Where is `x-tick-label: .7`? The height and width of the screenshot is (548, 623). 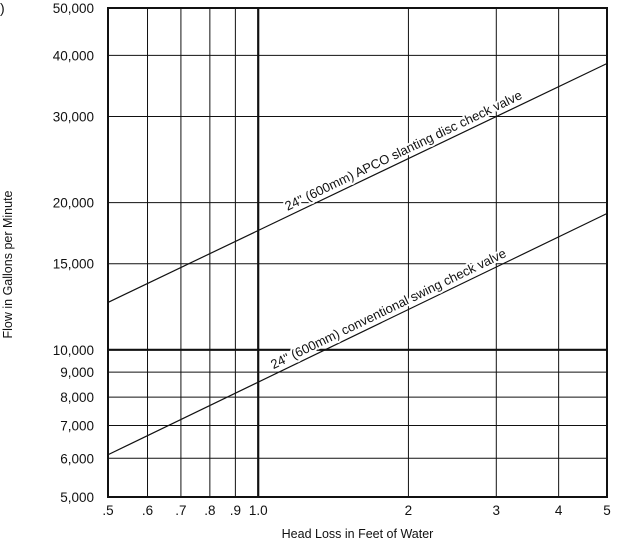 x-tick-label: .7 is located at coordinates (180, 510).